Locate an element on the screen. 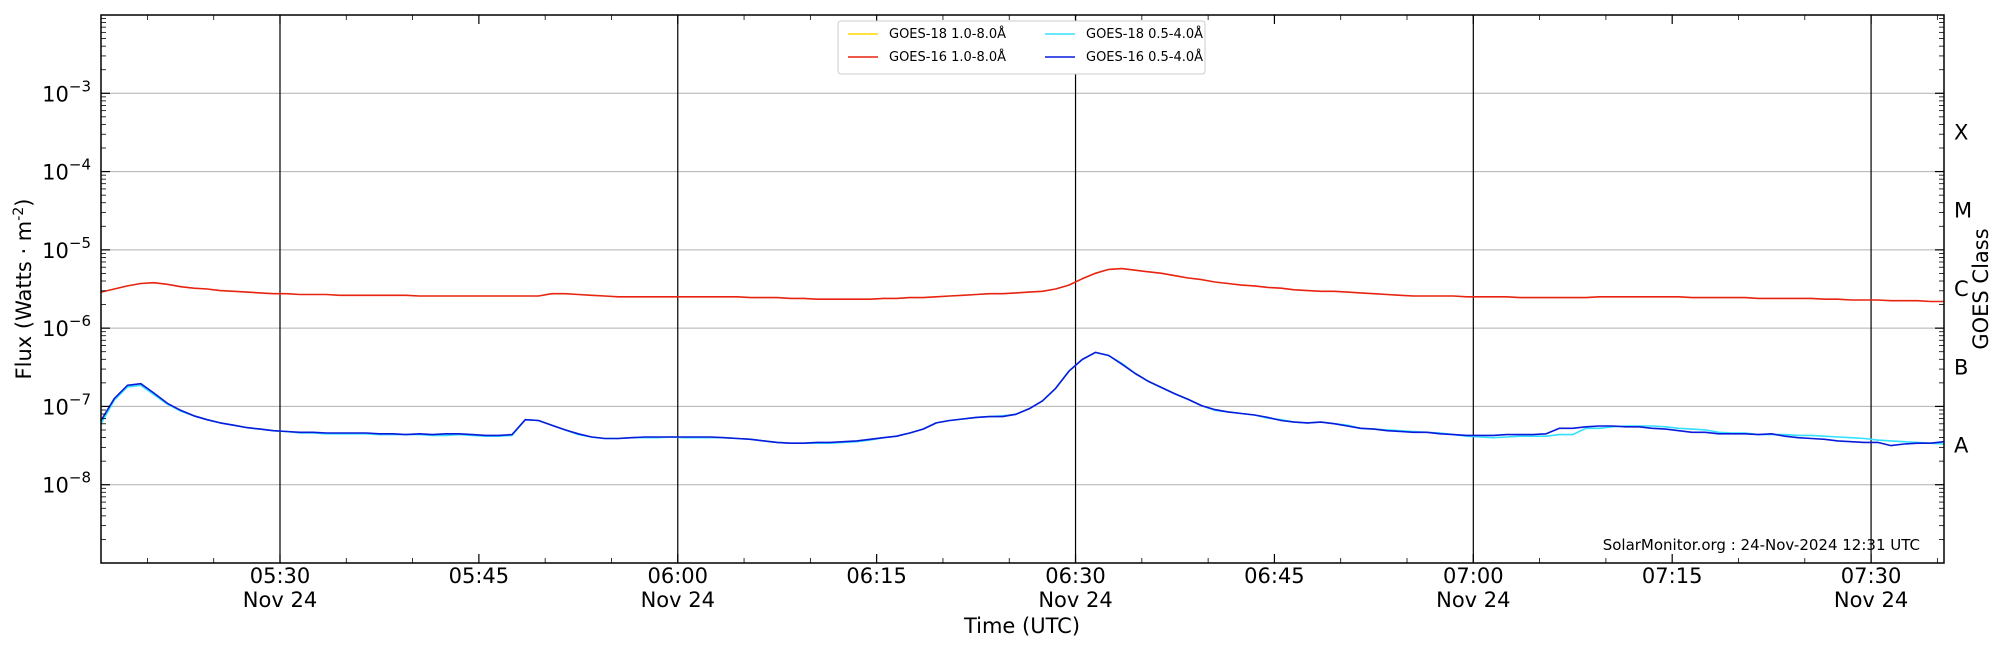  goes-class-c-label: C is located at coordinates (1961, 289).